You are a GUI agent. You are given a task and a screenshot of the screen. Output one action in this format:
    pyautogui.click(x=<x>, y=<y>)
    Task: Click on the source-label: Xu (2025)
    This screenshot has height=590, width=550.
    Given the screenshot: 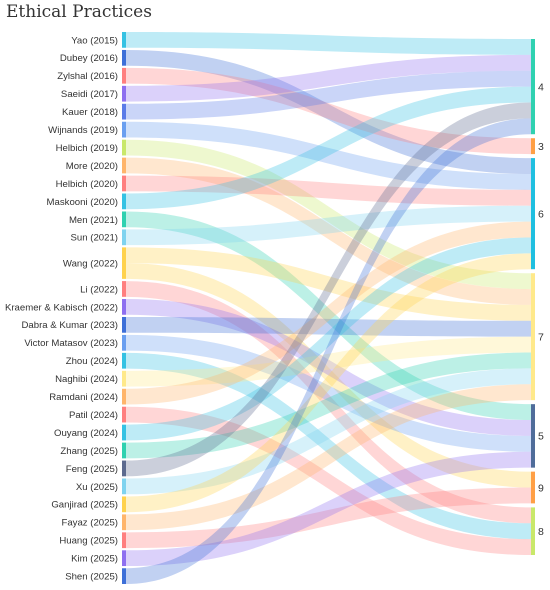 What is the action you would take?
    pyautogui.click(x=97, y=487)
    